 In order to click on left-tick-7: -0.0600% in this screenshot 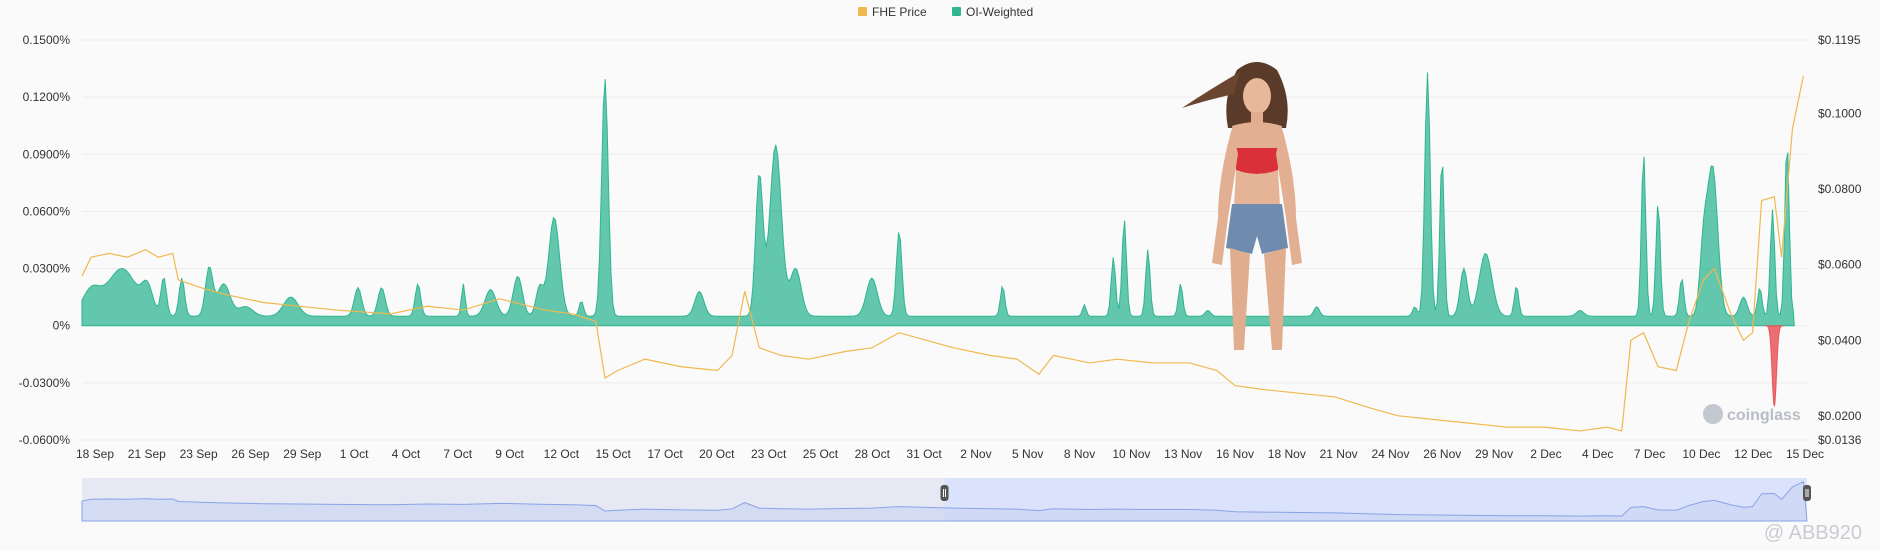, I will do `click(45, 440)`.